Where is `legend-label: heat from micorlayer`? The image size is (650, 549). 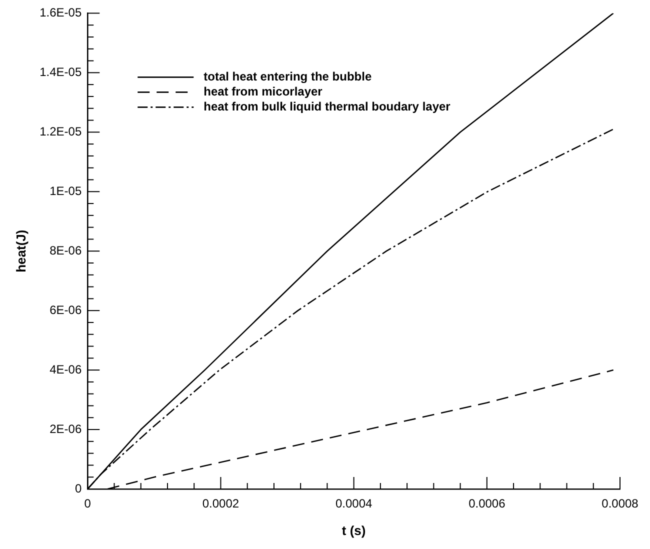 legend-label: heat from micorlayer is located at coordinates (263, 91).